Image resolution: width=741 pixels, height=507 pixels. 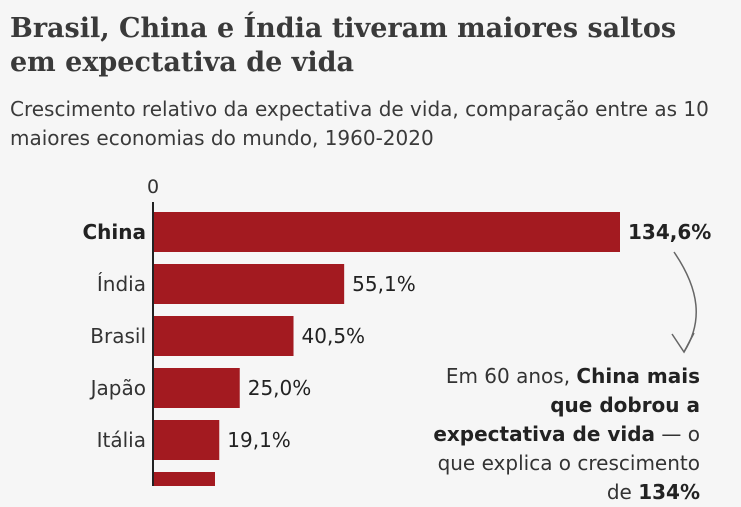 I want to click on annotation-arrow, so click(x=685, y=302).